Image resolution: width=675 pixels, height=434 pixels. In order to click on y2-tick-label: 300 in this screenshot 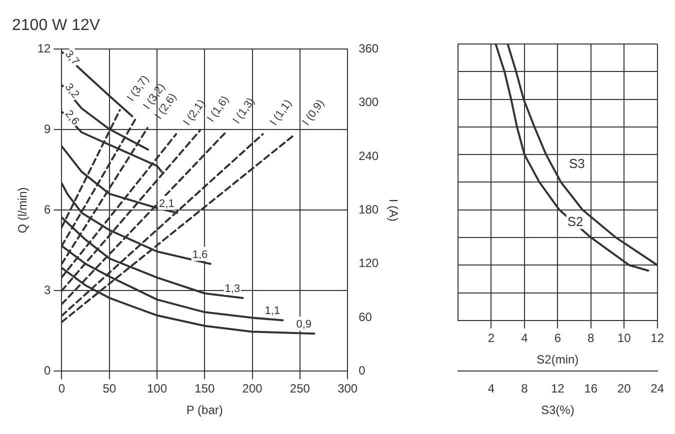, I will do `click(368, 102)`.